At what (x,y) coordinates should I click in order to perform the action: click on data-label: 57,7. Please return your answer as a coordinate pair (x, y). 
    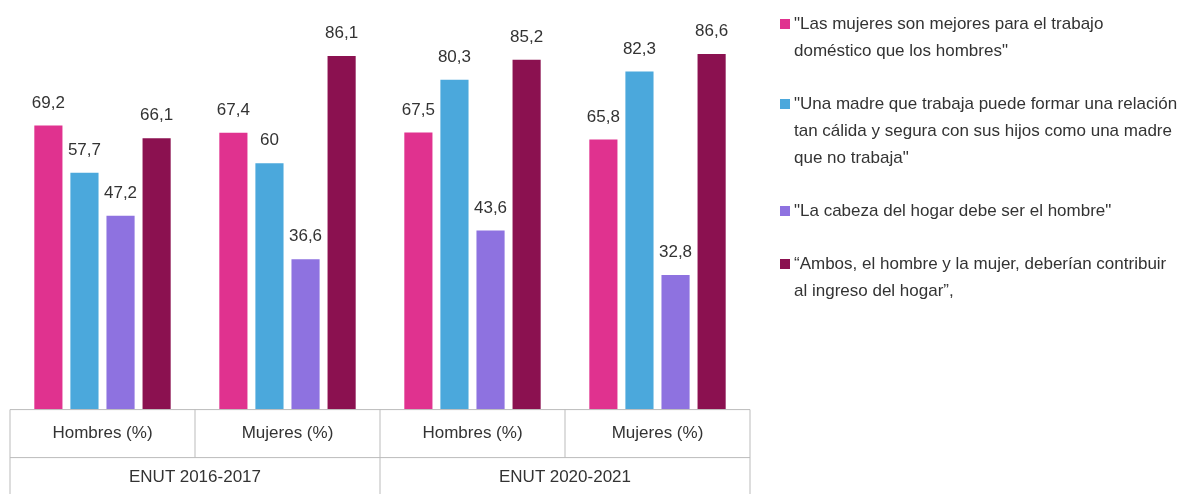
    Looking at the image, I should click on (84, 149).